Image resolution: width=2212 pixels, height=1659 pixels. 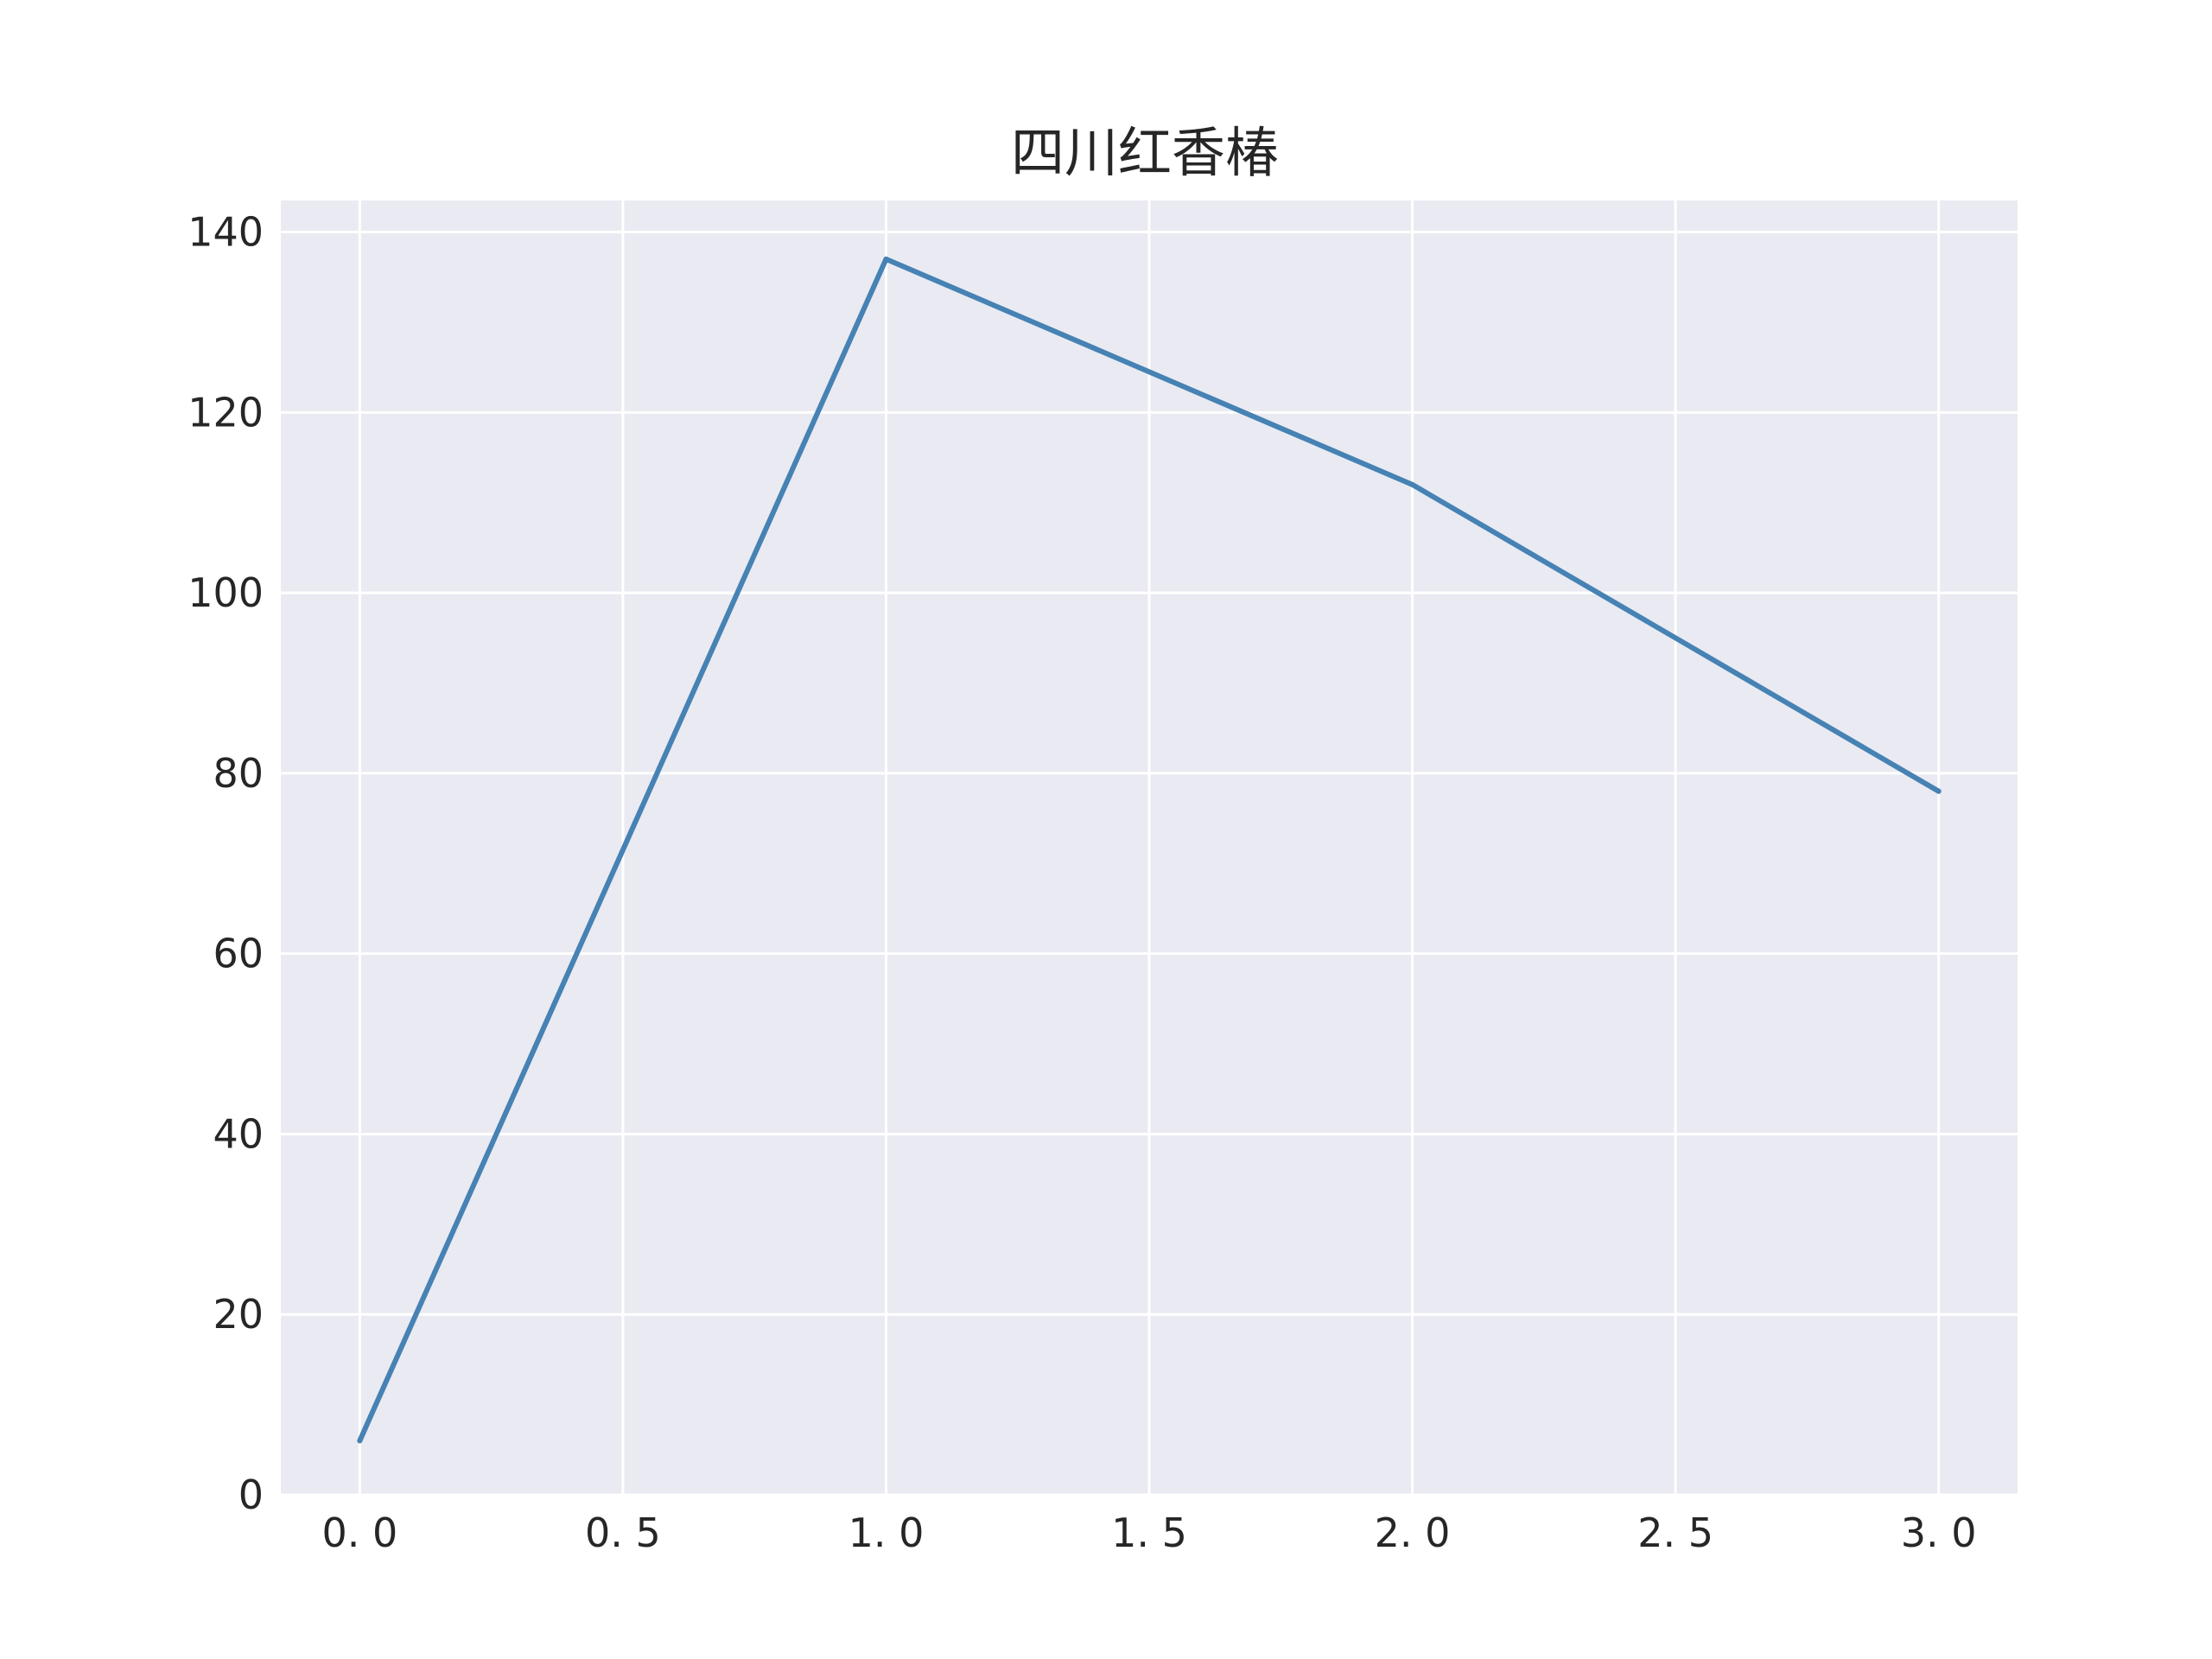 I want to click on x-tick-label: 1. 0, so click(x=887, y=1533).